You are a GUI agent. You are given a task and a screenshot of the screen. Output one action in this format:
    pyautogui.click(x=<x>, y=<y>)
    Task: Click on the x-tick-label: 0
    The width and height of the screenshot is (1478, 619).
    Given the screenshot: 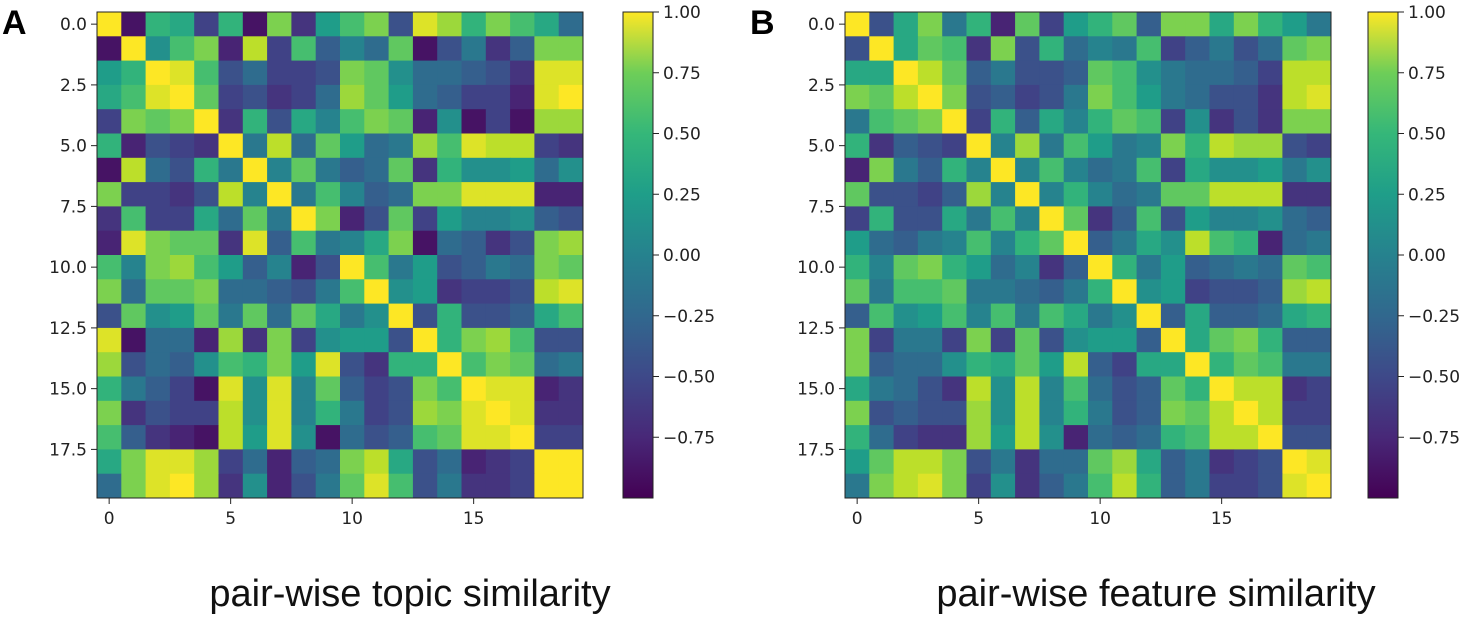 What is the action you would take?
    pyautogui.click(x=857, y=519)
    